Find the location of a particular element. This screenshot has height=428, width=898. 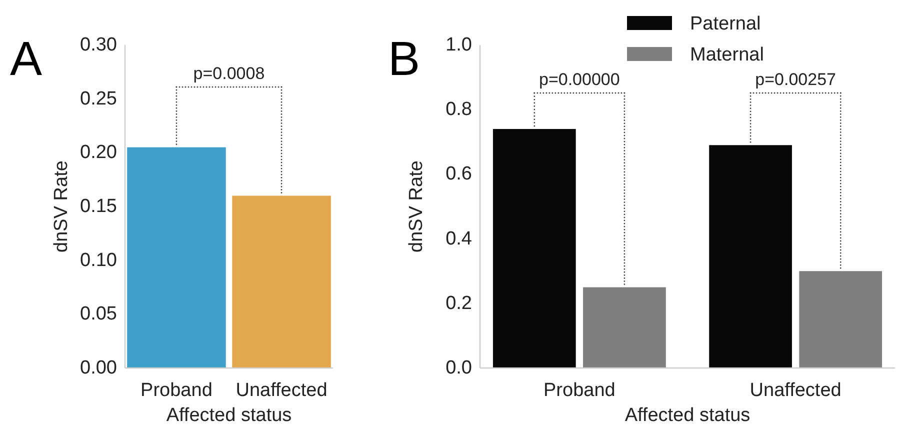

annotation: p=0.0008 is located at coordinates (229, 73).